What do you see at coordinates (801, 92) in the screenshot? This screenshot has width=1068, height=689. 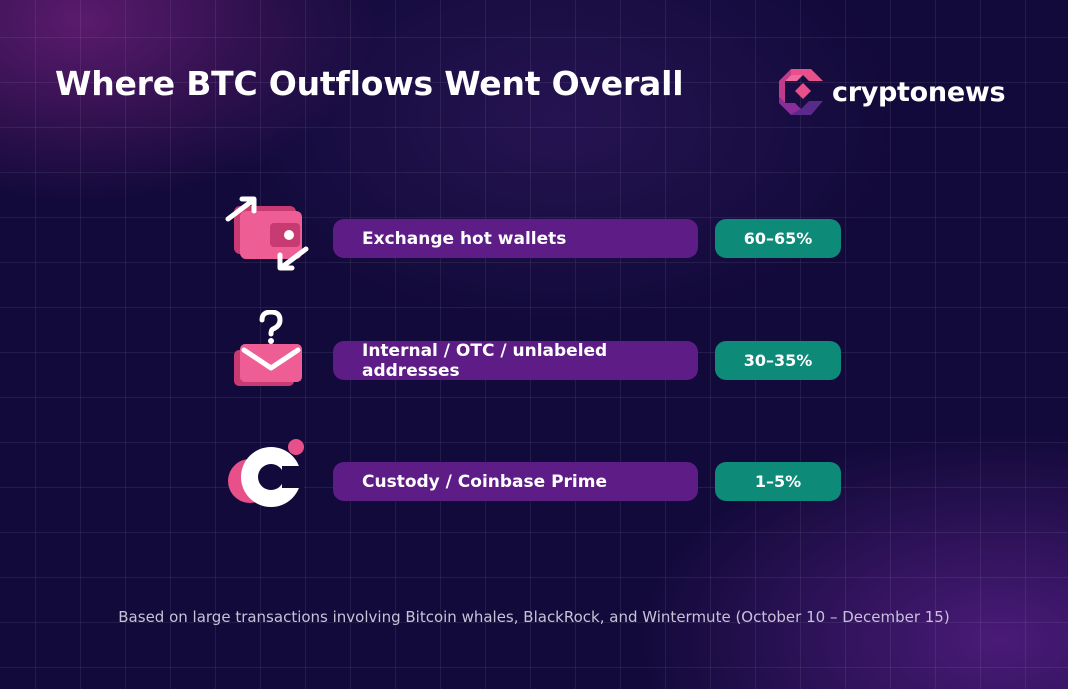 I see `cryptonews-logo-icon` at bounding box center [801, 92].